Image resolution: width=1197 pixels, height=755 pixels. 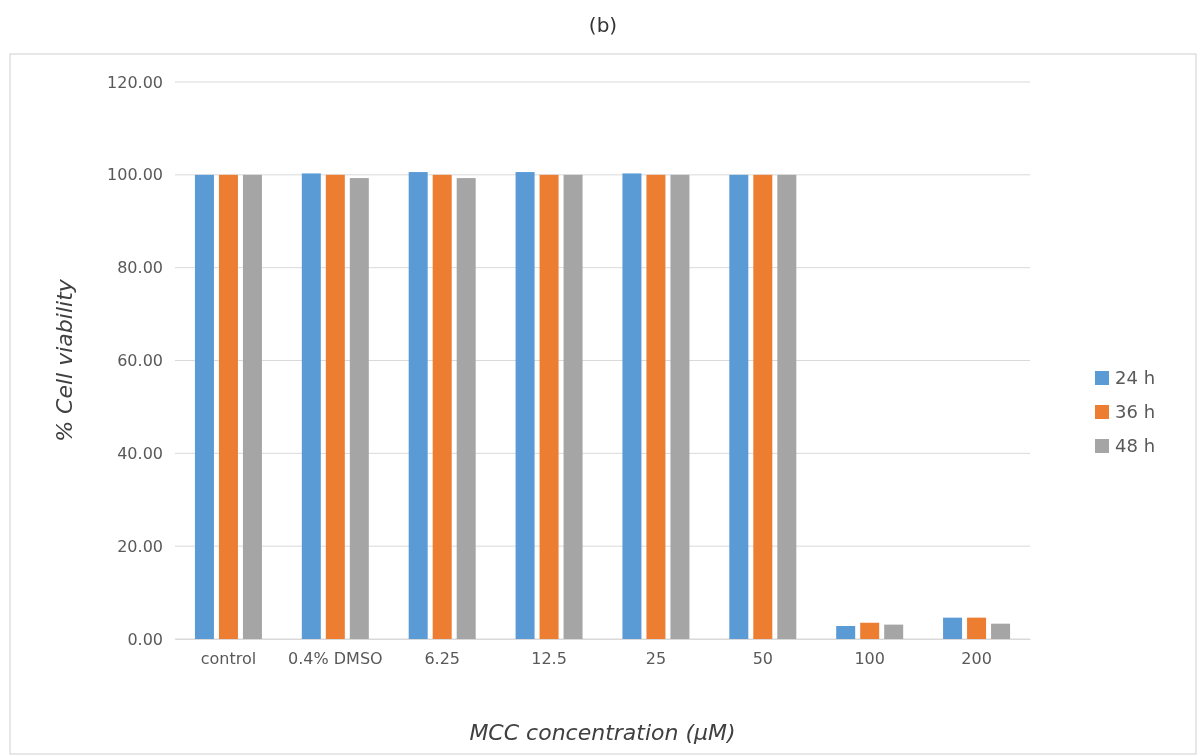 I want to click on y-tick-label: 20.00, so click(x=140, y=546).